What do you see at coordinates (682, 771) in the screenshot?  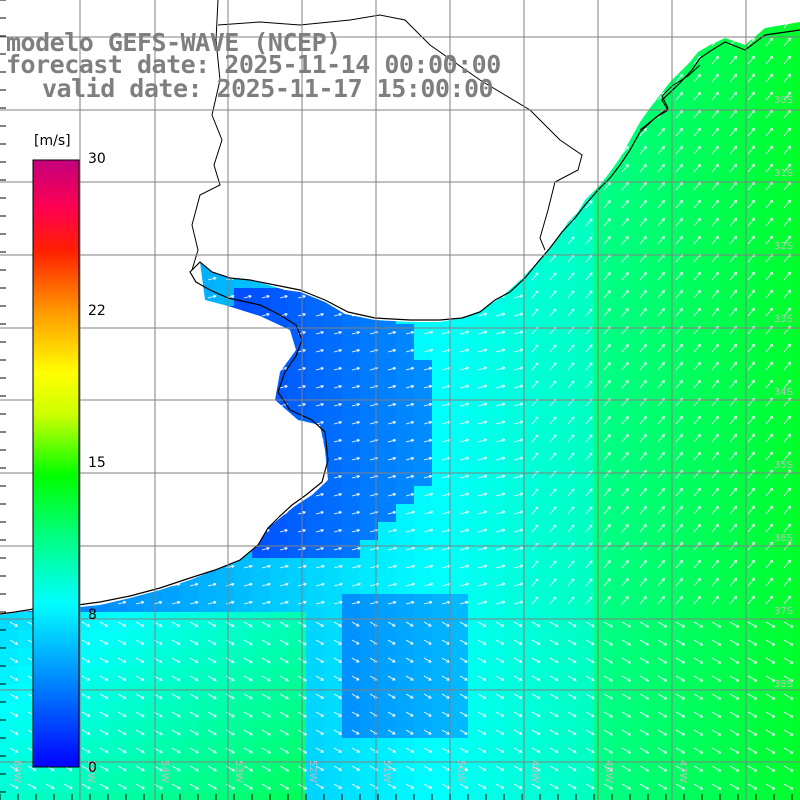 I see `longitude-label: 47W` at bounding box center [682, 771].